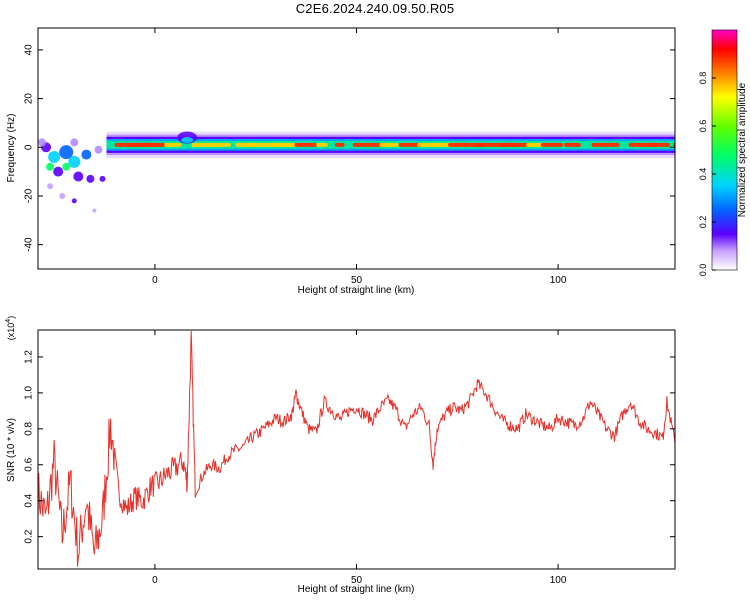 The height and width of the screenshot is (600, 750). I want to click on spectrogram-bump-core, so click(187, 139).